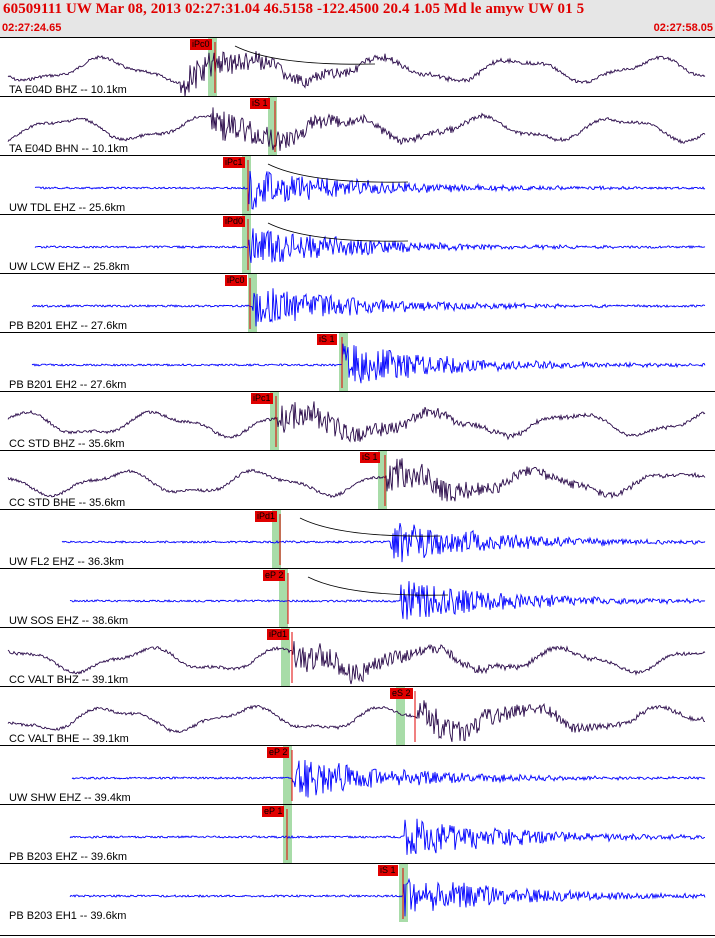  I want to click on trace-panel: eP 2 UW SOS EHZ -- 38.6km, so click(357, 597).